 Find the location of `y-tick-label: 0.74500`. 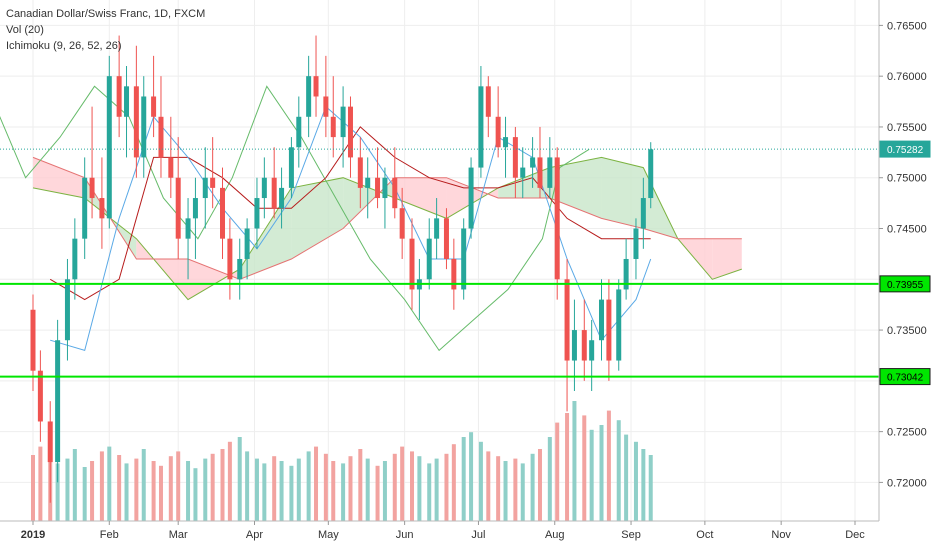

y-tick-label: 0.74500 is located at coordinates (907, 230).